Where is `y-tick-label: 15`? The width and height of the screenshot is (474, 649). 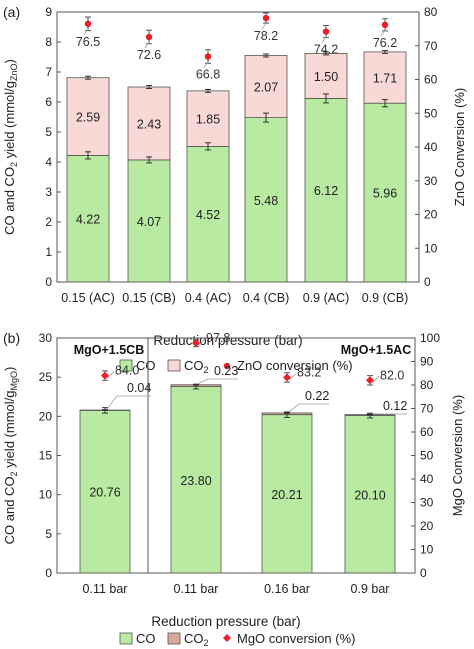
y-tick-label: 15 is located at coordinates (46, 456).